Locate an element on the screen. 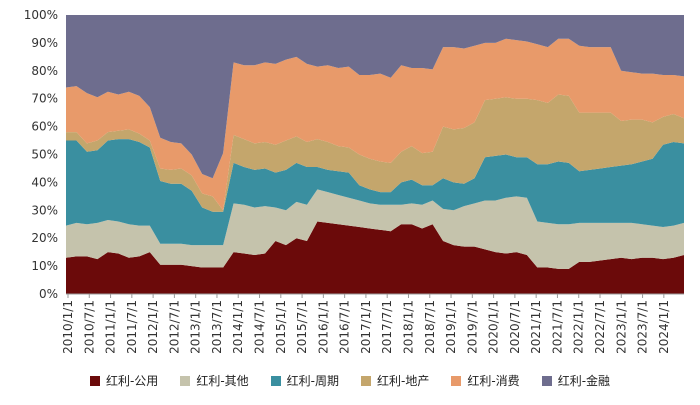 The height and width of the screenshot is (405, 700). legend-item: 红利-公用 is located at coordinates (124, 380).